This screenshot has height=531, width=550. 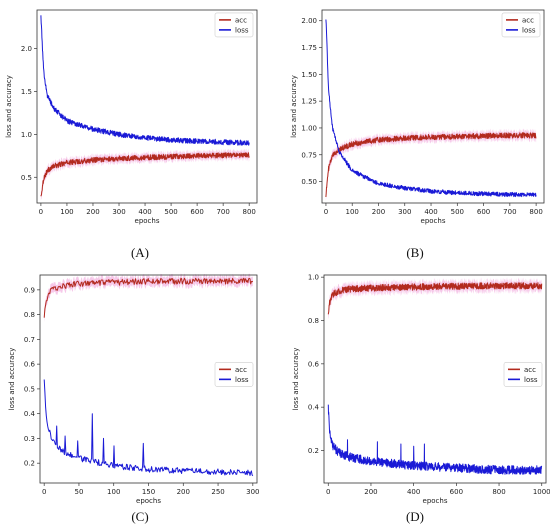 I want to click on y-tick-label: 0.75, so click(x=309, y=155).